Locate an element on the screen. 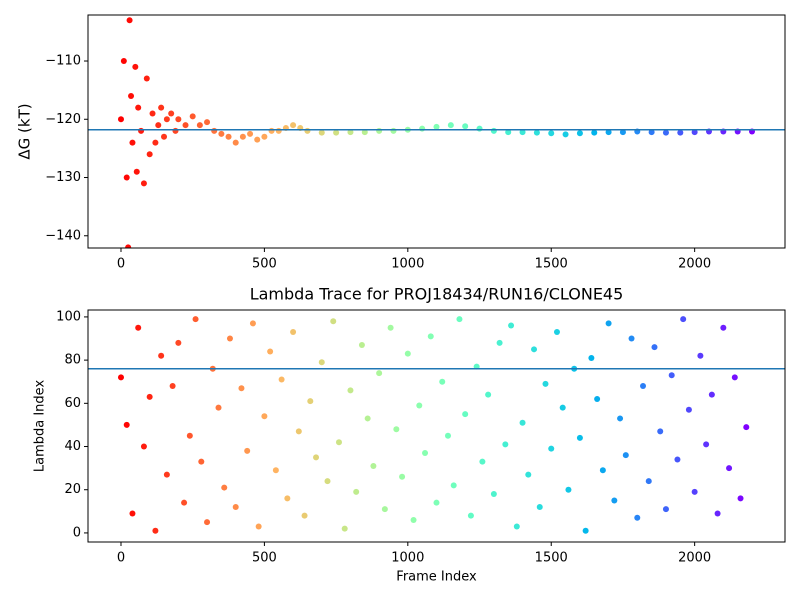 The height and width of the screenshot is (604, 800). x-tick-label: 0 is located at coordinates (121, 264).